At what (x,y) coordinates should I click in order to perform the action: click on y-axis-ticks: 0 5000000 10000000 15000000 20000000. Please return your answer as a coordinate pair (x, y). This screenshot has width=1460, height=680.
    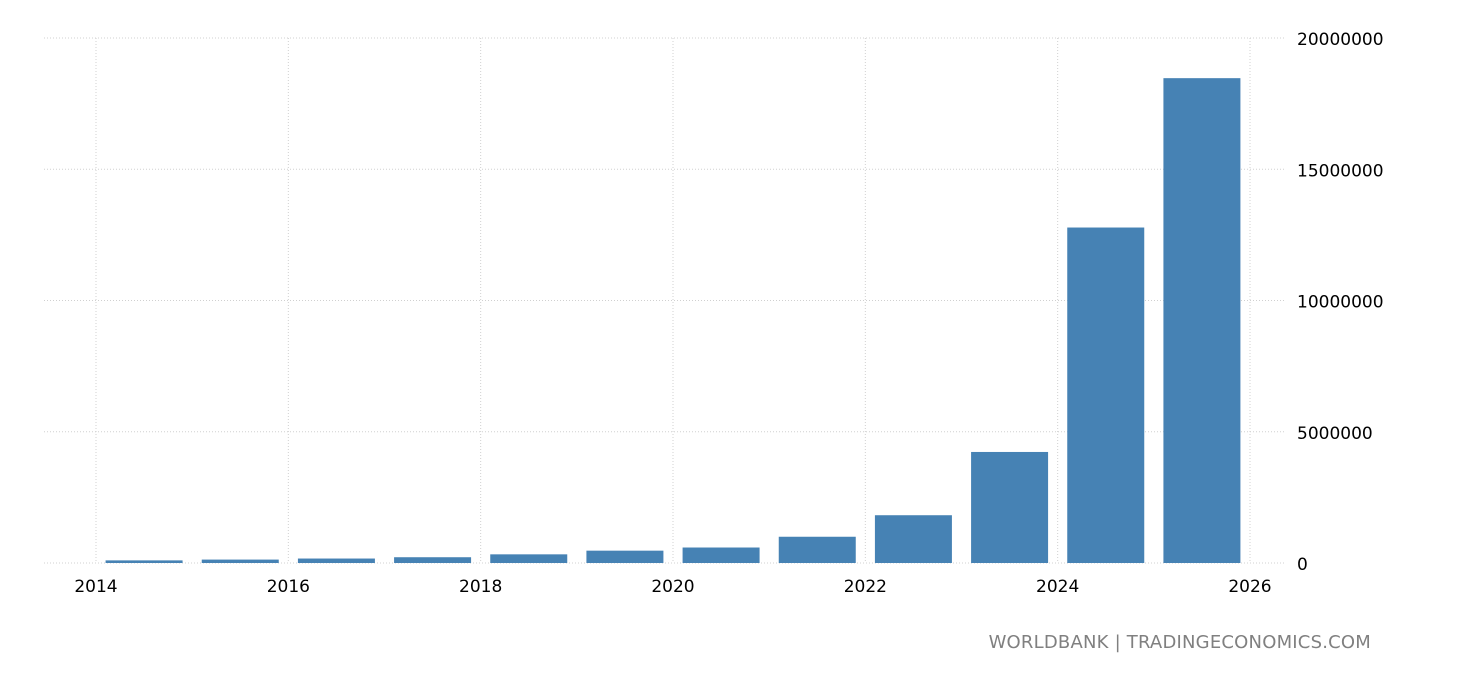
    Looking at the image, I should click on (1340, 302).